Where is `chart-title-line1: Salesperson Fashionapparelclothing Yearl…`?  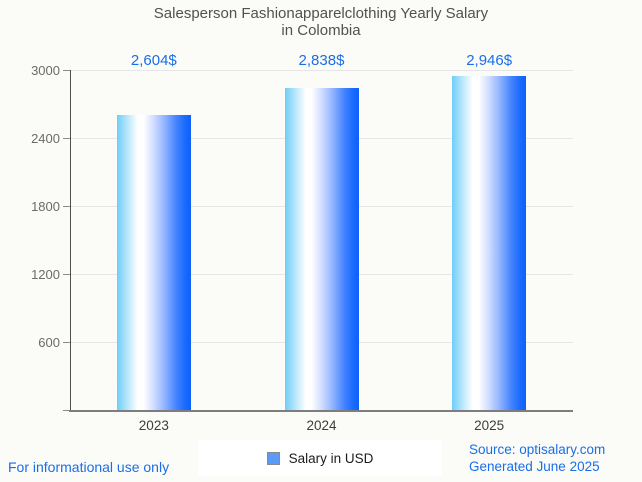
chart-title-line1: Salesperson Fashionapparelclothing Yearl… is located at coordinates (321, 13).